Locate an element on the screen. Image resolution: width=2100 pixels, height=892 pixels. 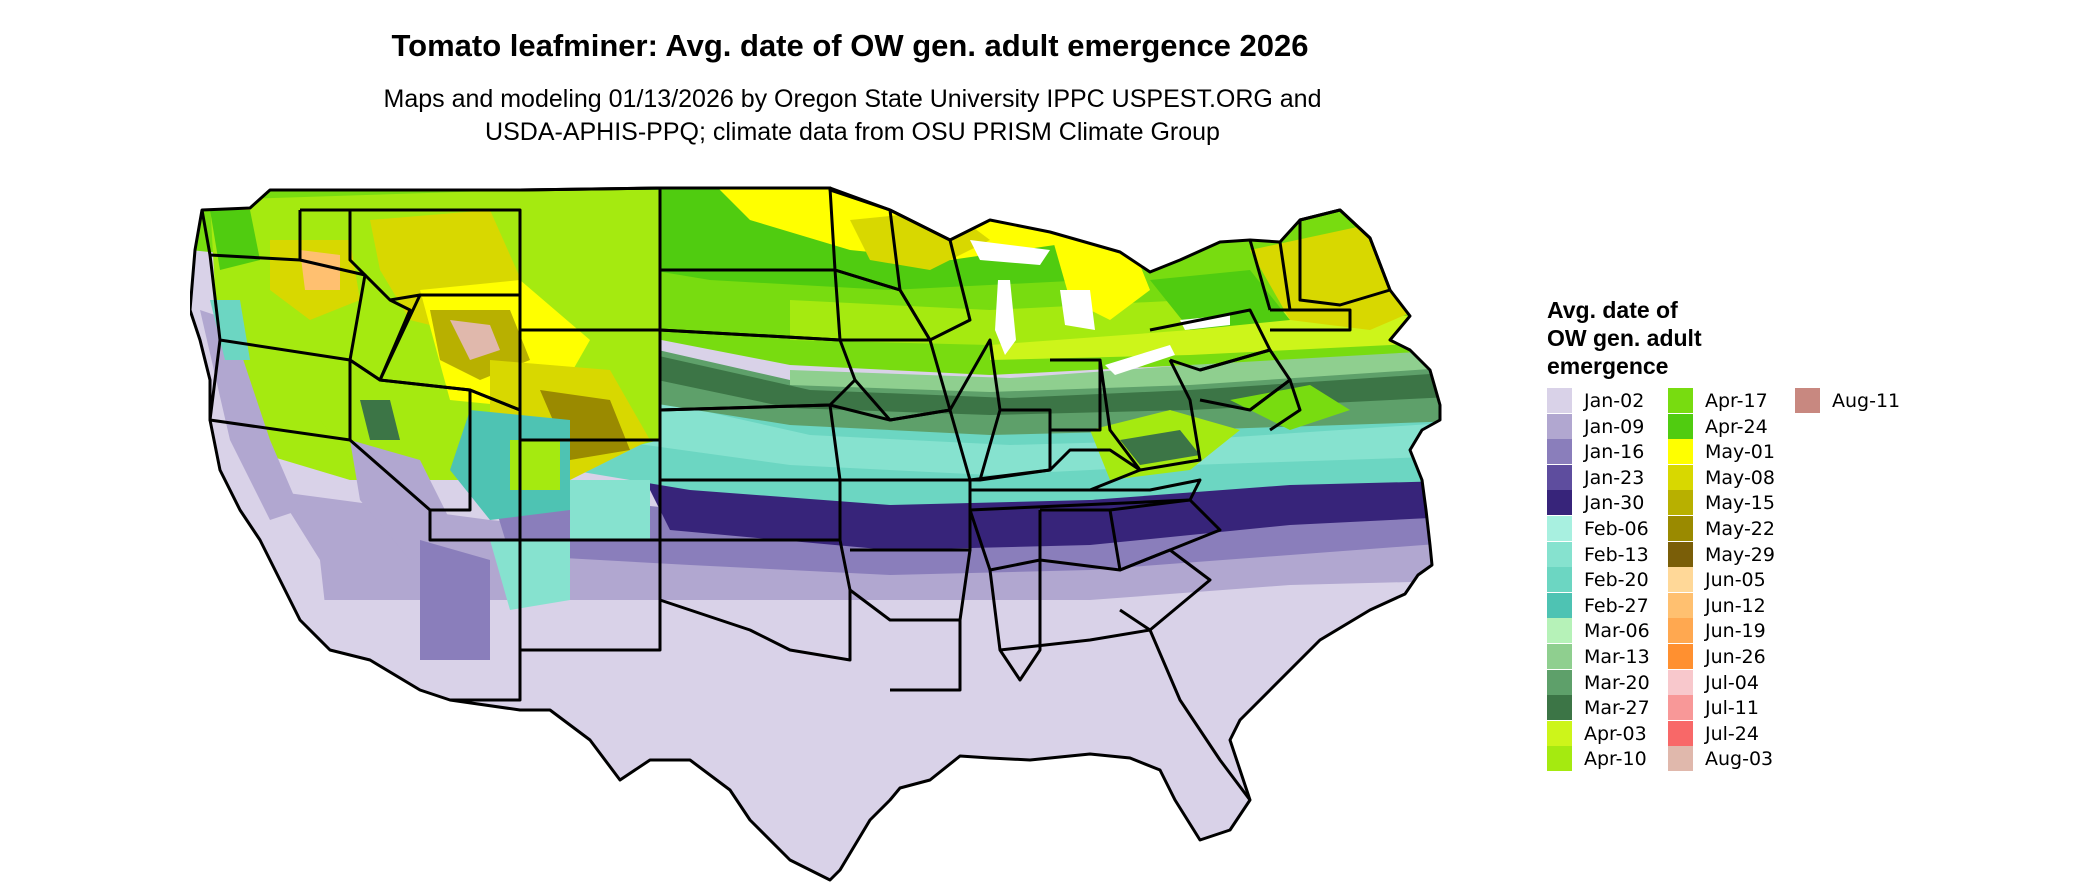
legend-label: Feb-06 is located at coordinates (1616, 529).